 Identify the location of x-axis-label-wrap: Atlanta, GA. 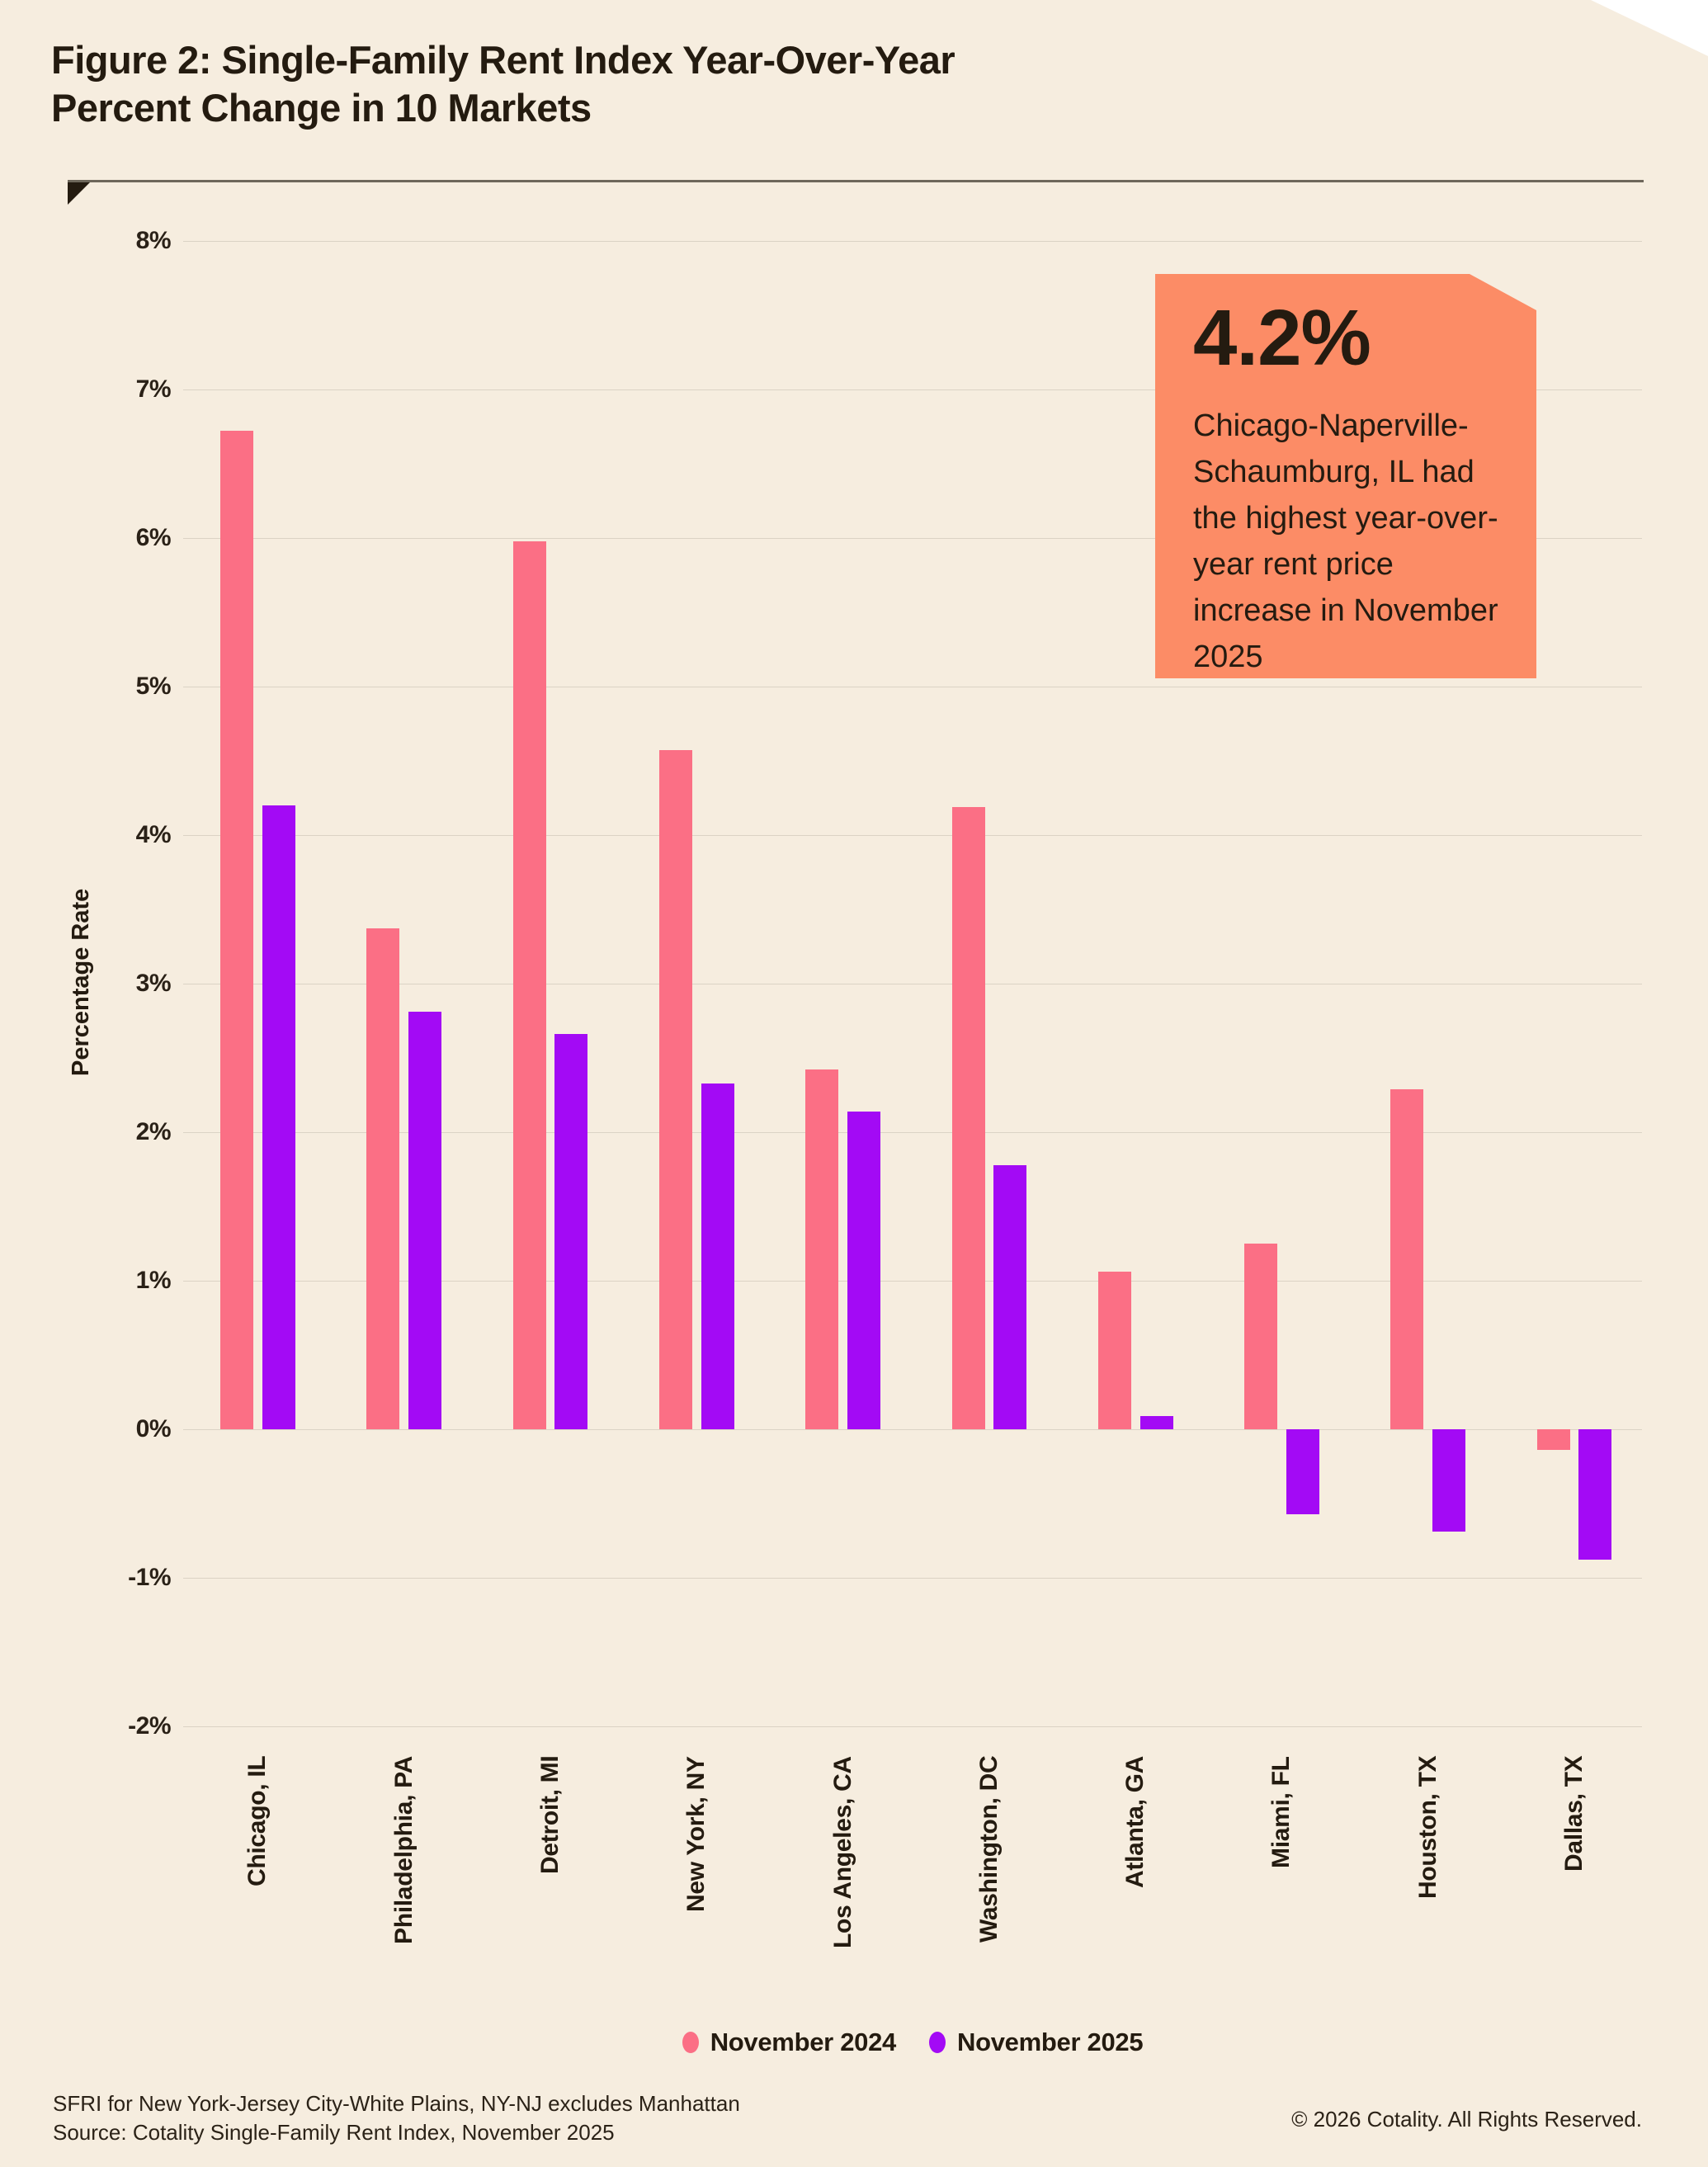
(1135, 1946).